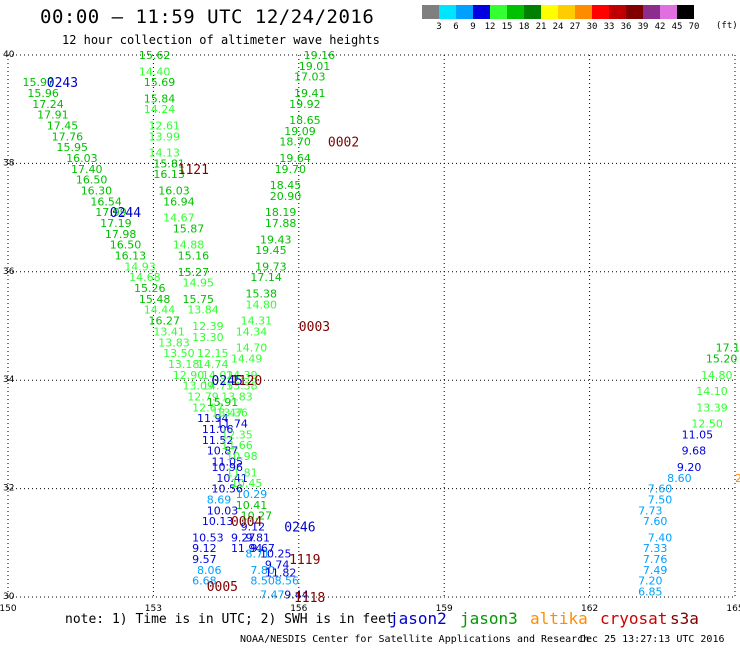 This screenshot has width=740, height=650. What do you see at coordinates (257, 516) in the screenshot?
I see `swh-value: 10.27` at bounding box center [257, 516].